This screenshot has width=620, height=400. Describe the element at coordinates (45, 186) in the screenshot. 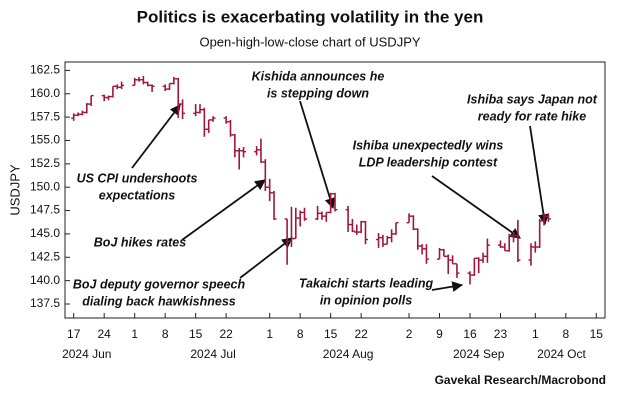

I see `y-tick-label: 150.0` at that location.